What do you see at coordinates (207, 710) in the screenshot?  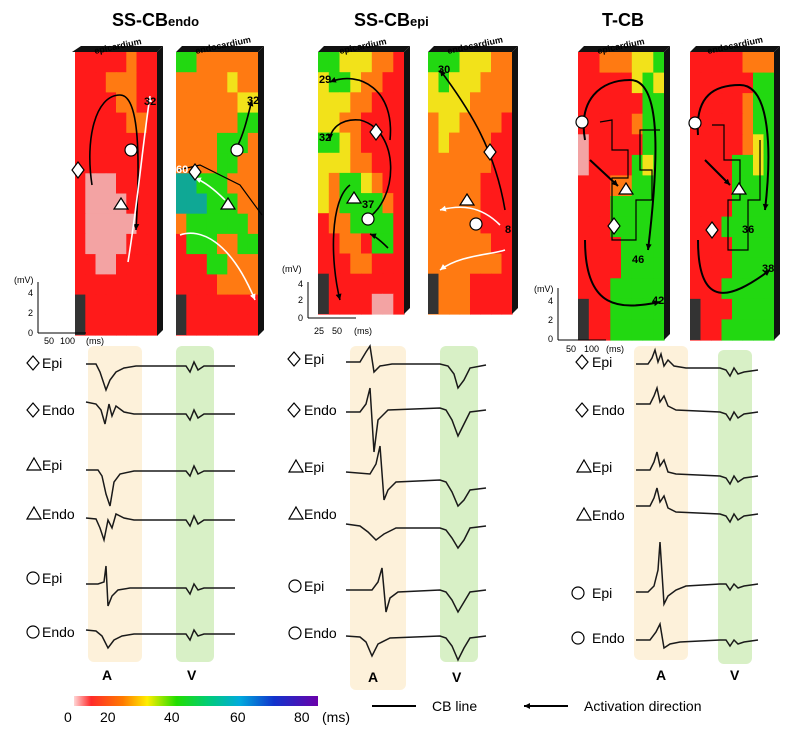 I see `colorbar: 0 20 40 60 80 (ms)` at bounding box center [207, 710].